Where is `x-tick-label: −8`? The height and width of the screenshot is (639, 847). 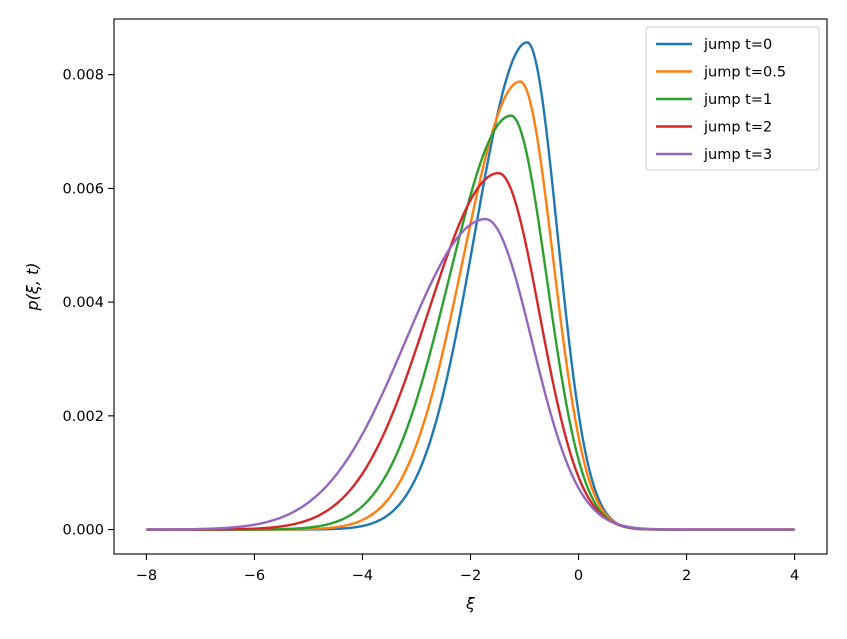 x-tick-label: −8 is located at coordinates (146, 576).